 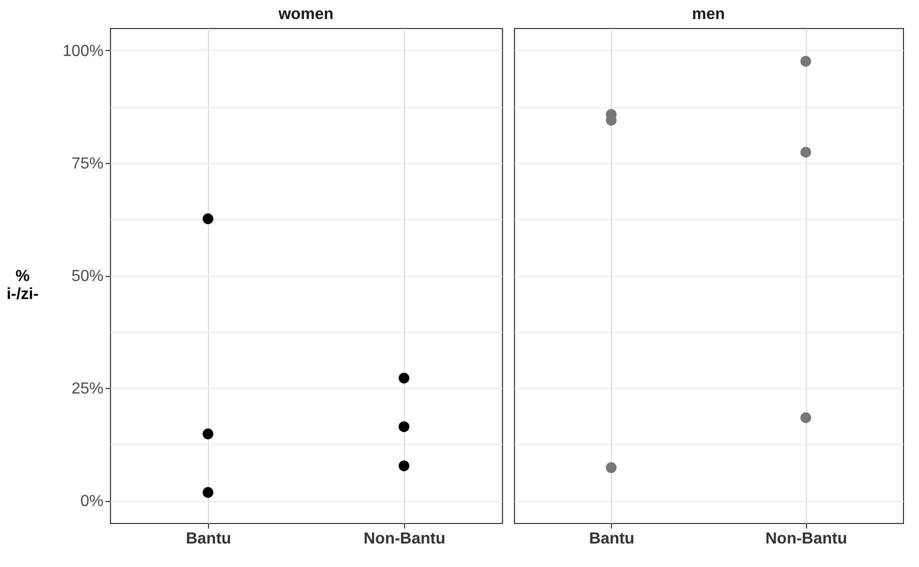 I want to click on y-tick-label: 50%, so click(x=87, y=276).